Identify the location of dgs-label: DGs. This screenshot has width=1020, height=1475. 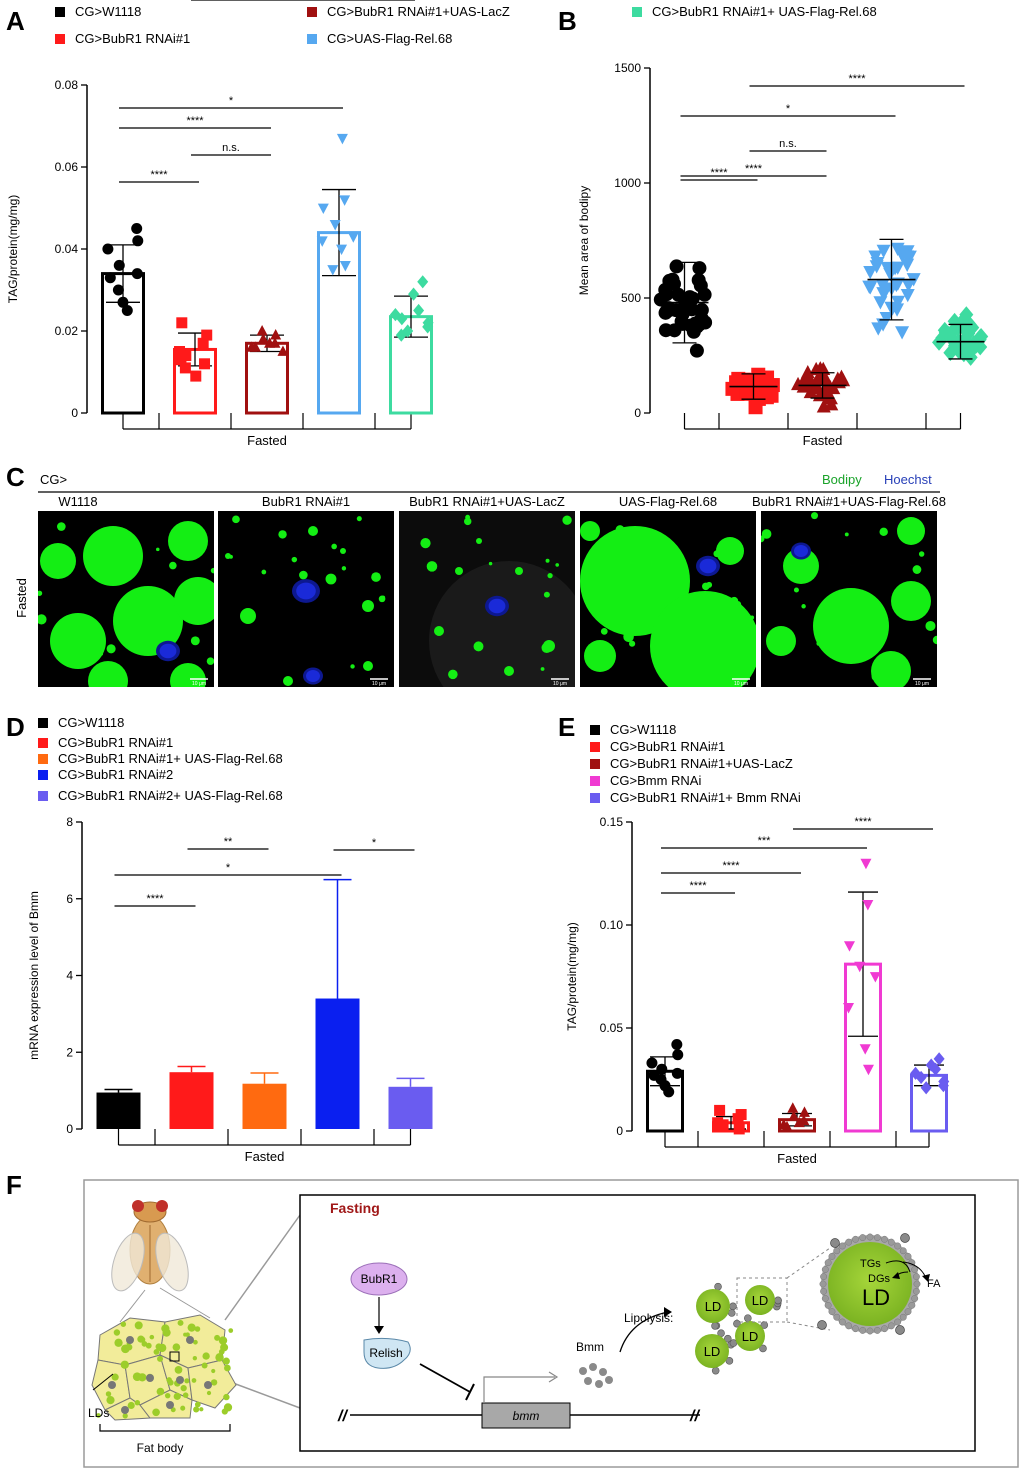
(879, 1279).